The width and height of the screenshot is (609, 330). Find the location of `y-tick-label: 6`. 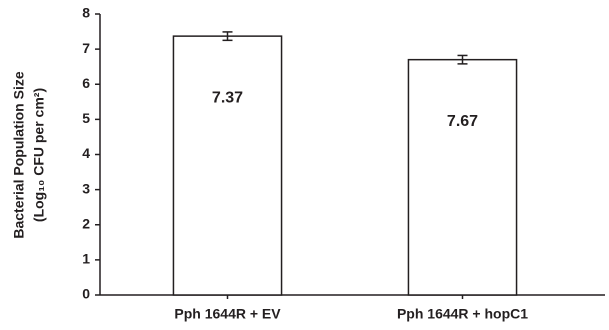

y-tick-label: 6 is located at coordinates (86, 83).